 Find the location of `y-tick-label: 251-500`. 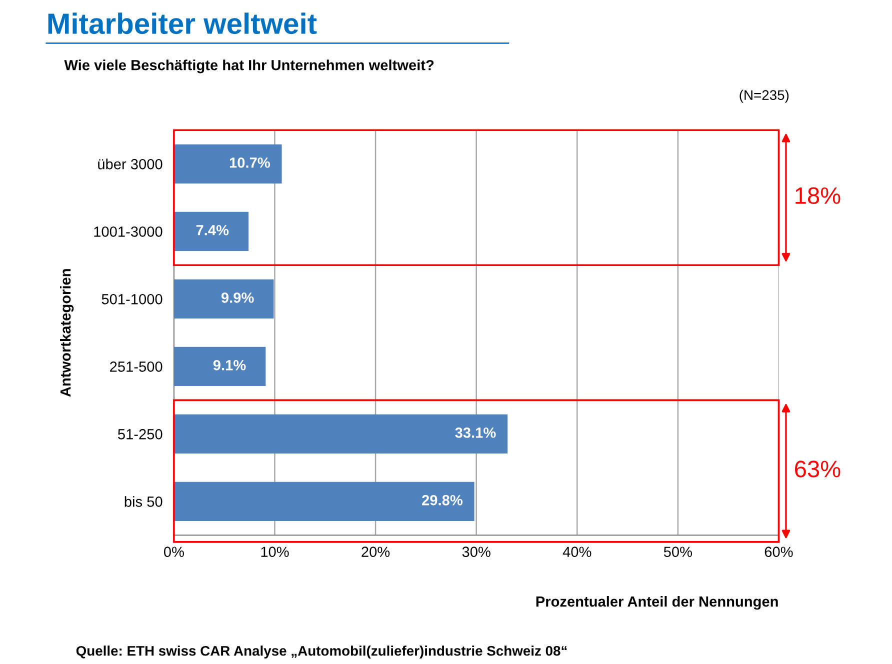

y-tick-label: 251-500 is located at coordinates (136, 367).